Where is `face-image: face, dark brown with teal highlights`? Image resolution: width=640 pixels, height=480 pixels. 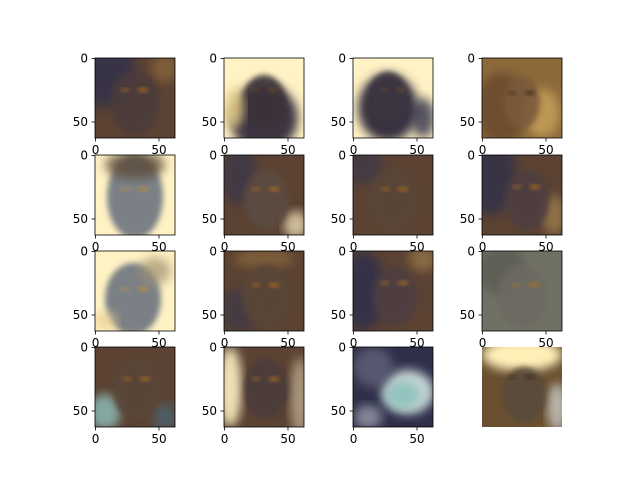
face-image: face, dark brown with teal highlights is located at coordinates (135, 387).